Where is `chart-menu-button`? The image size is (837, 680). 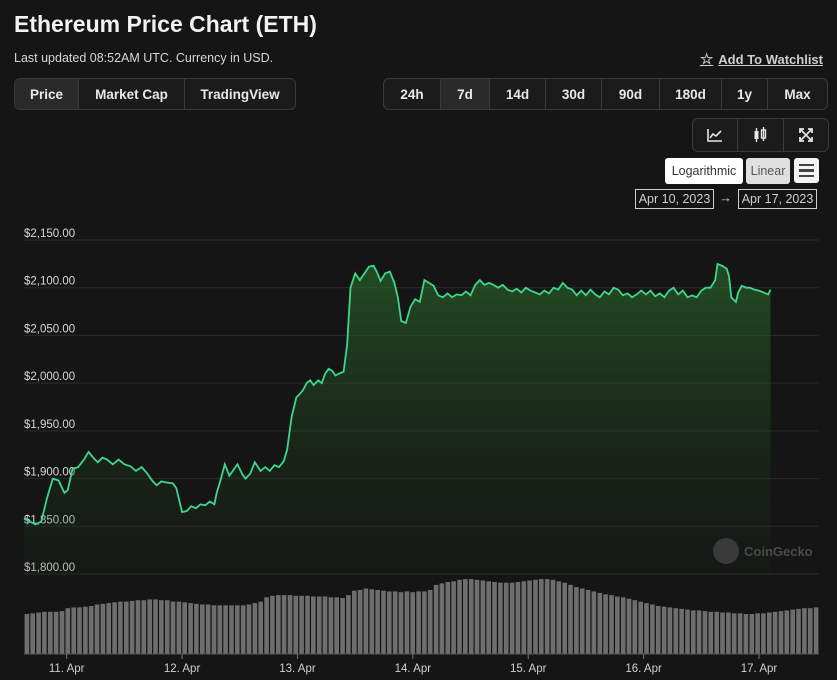
chart-menu-button is located at coordinates (806, 170).